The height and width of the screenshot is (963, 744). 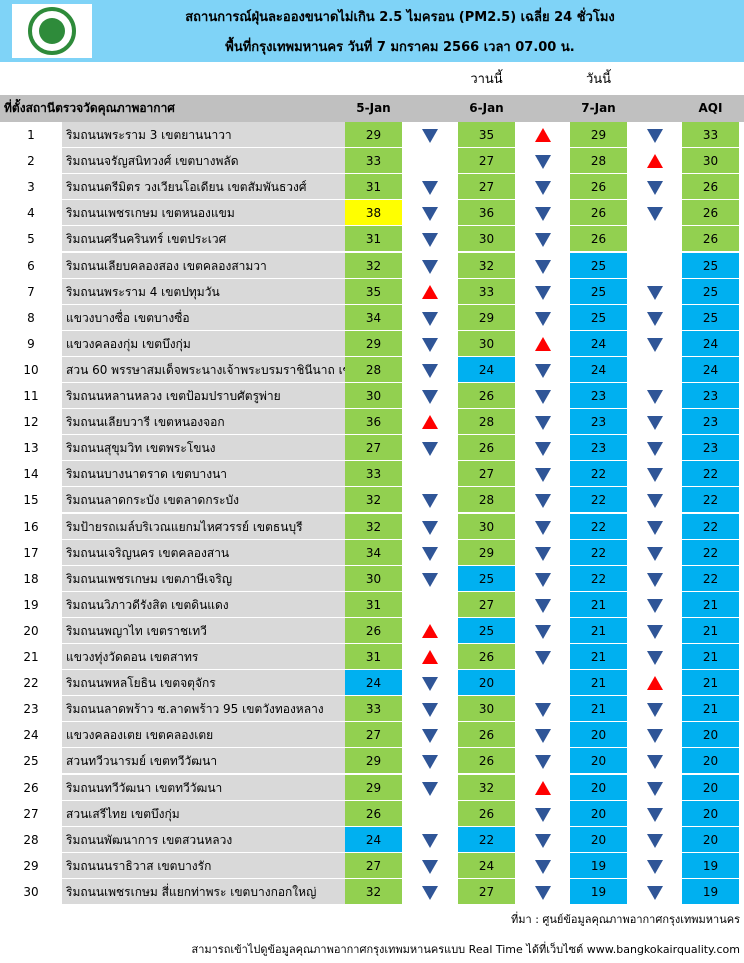 I want to click on pm25-value: 35, so click(x=373, y=291).